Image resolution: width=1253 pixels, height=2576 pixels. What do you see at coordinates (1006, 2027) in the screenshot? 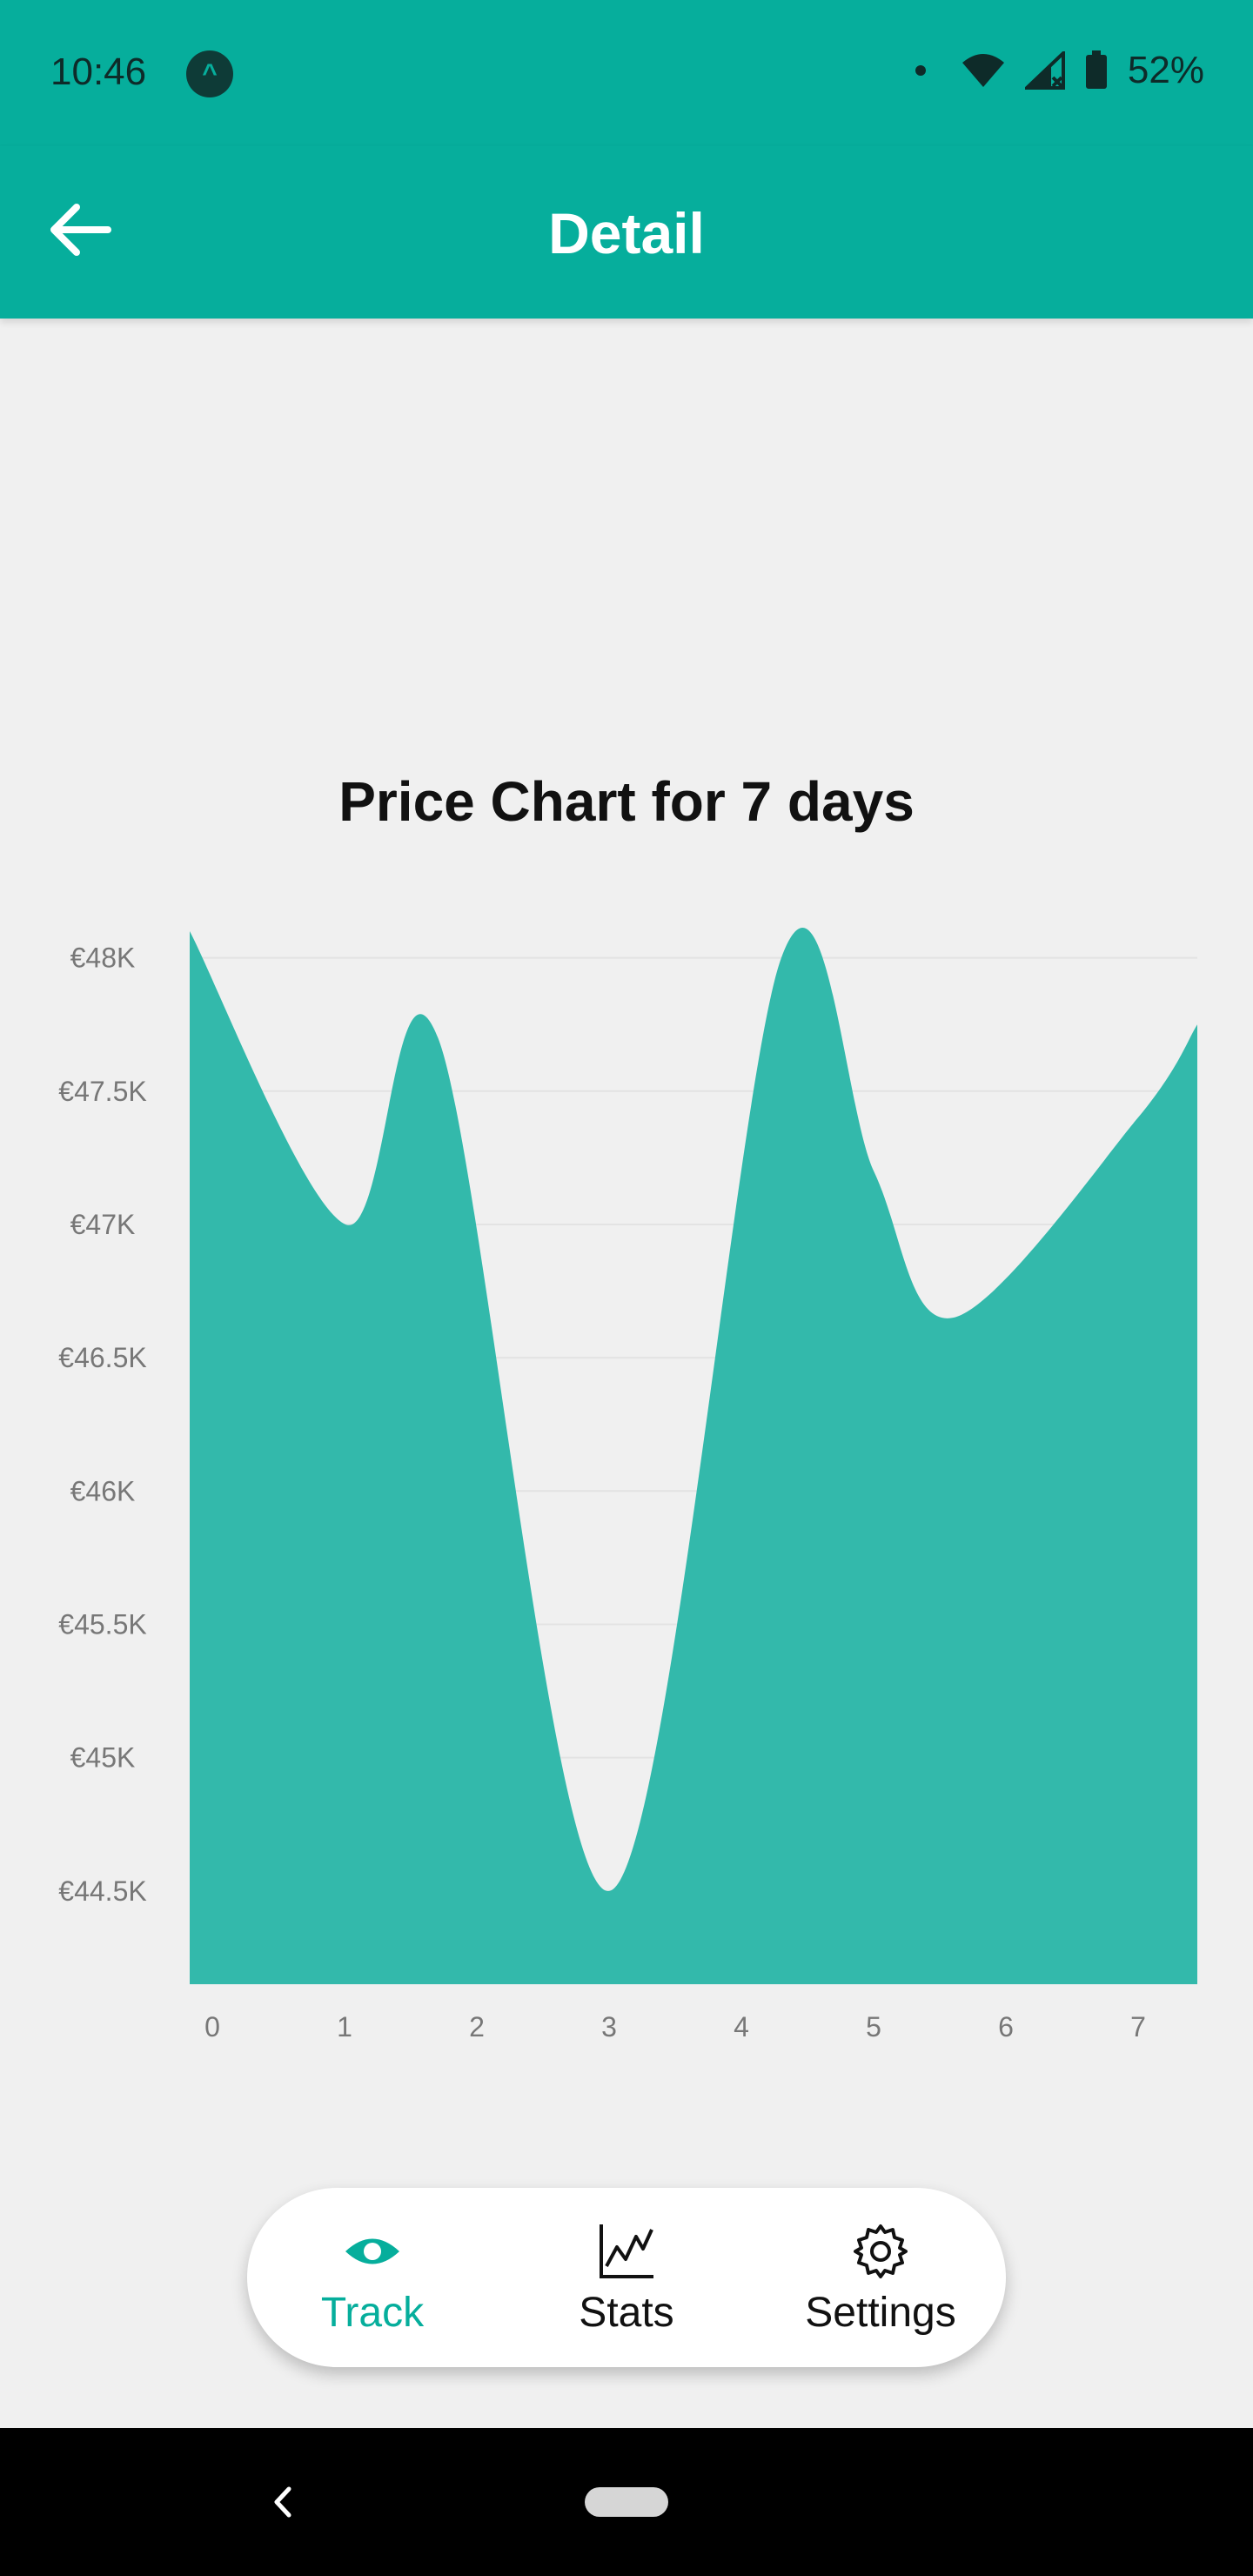
I see `x-tick-label: 6` at bounding box center [1006, 2027].